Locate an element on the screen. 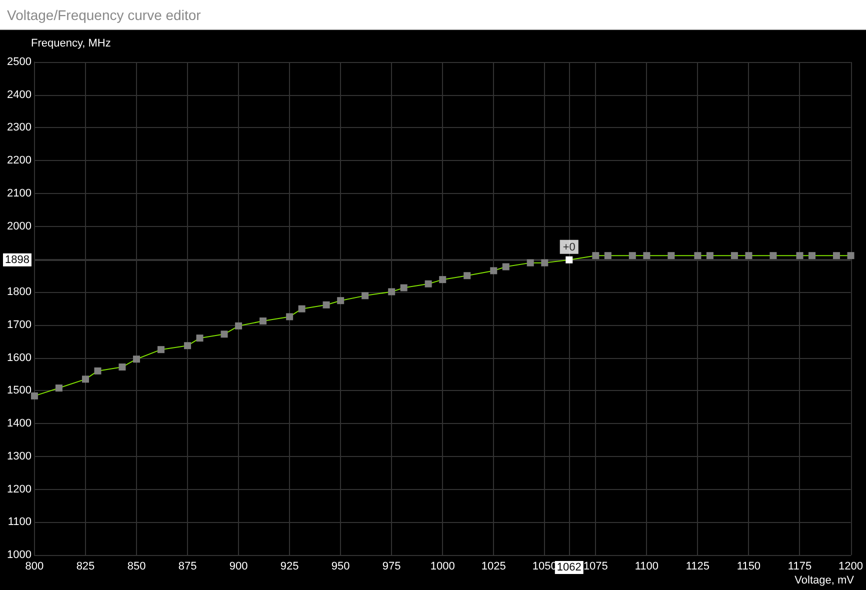 The image size is (866, 590). y-tick-label: 2200 is located at coordinates (19, 160).